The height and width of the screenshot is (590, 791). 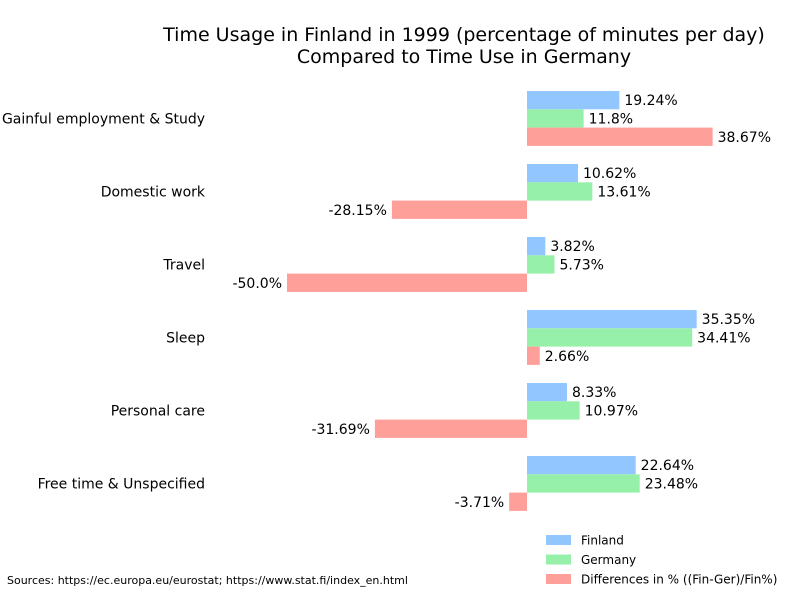 What do you see at coordinates (464, 57) in the screenshot?
I see `chart-title-line: Compared to Time Use in Germany` at bounding box center [464, 57].